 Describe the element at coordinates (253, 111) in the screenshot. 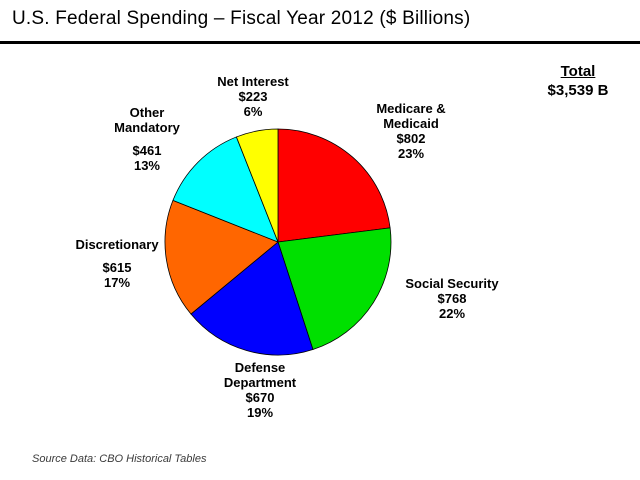

I see `slice-label-percent: 6%` at that location.